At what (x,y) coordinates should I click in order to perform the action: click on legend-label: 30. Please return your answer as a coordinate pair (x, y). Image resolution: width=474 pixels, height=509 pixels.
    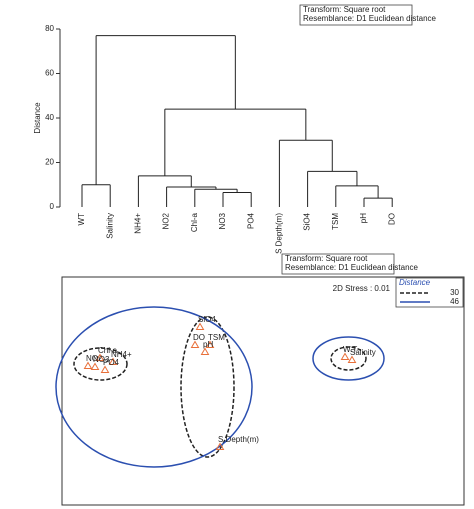
    Looking at the image, I should click on (454, 292).